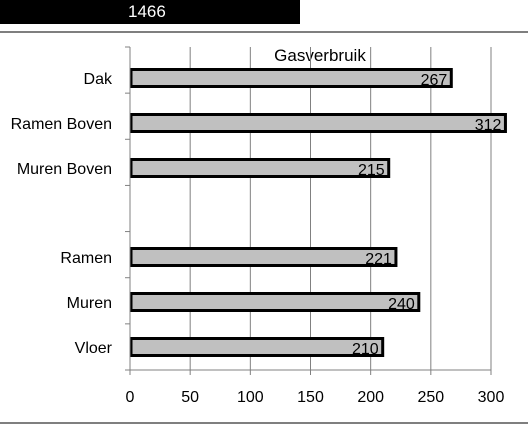  What do you see at coordinates (318, 123) in the screenshot?
I see `bar-ramen-boven` at bounding box center [318, 123].